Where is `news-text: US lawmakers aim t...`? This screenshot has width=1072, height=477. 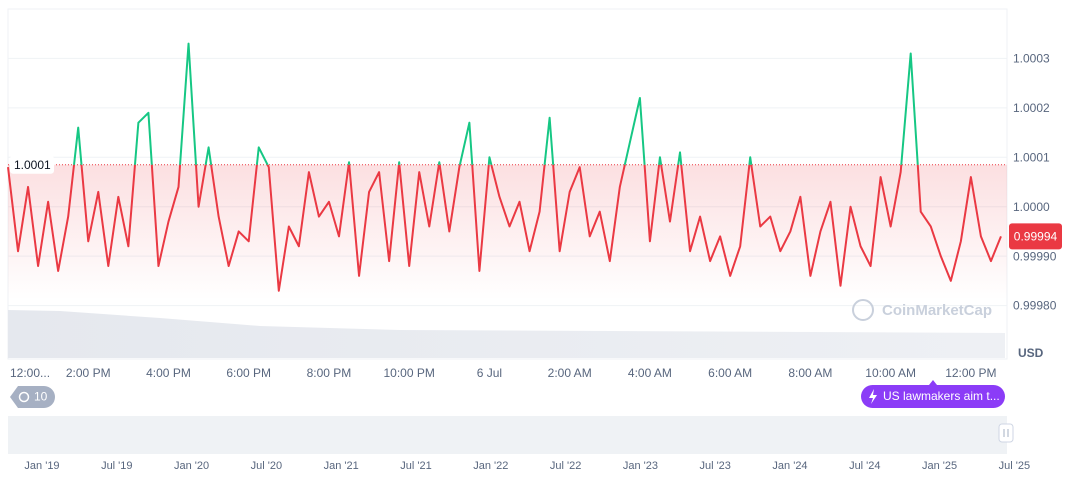 news-text: US lawmakers aim t... is located at coordinates (941, 396).